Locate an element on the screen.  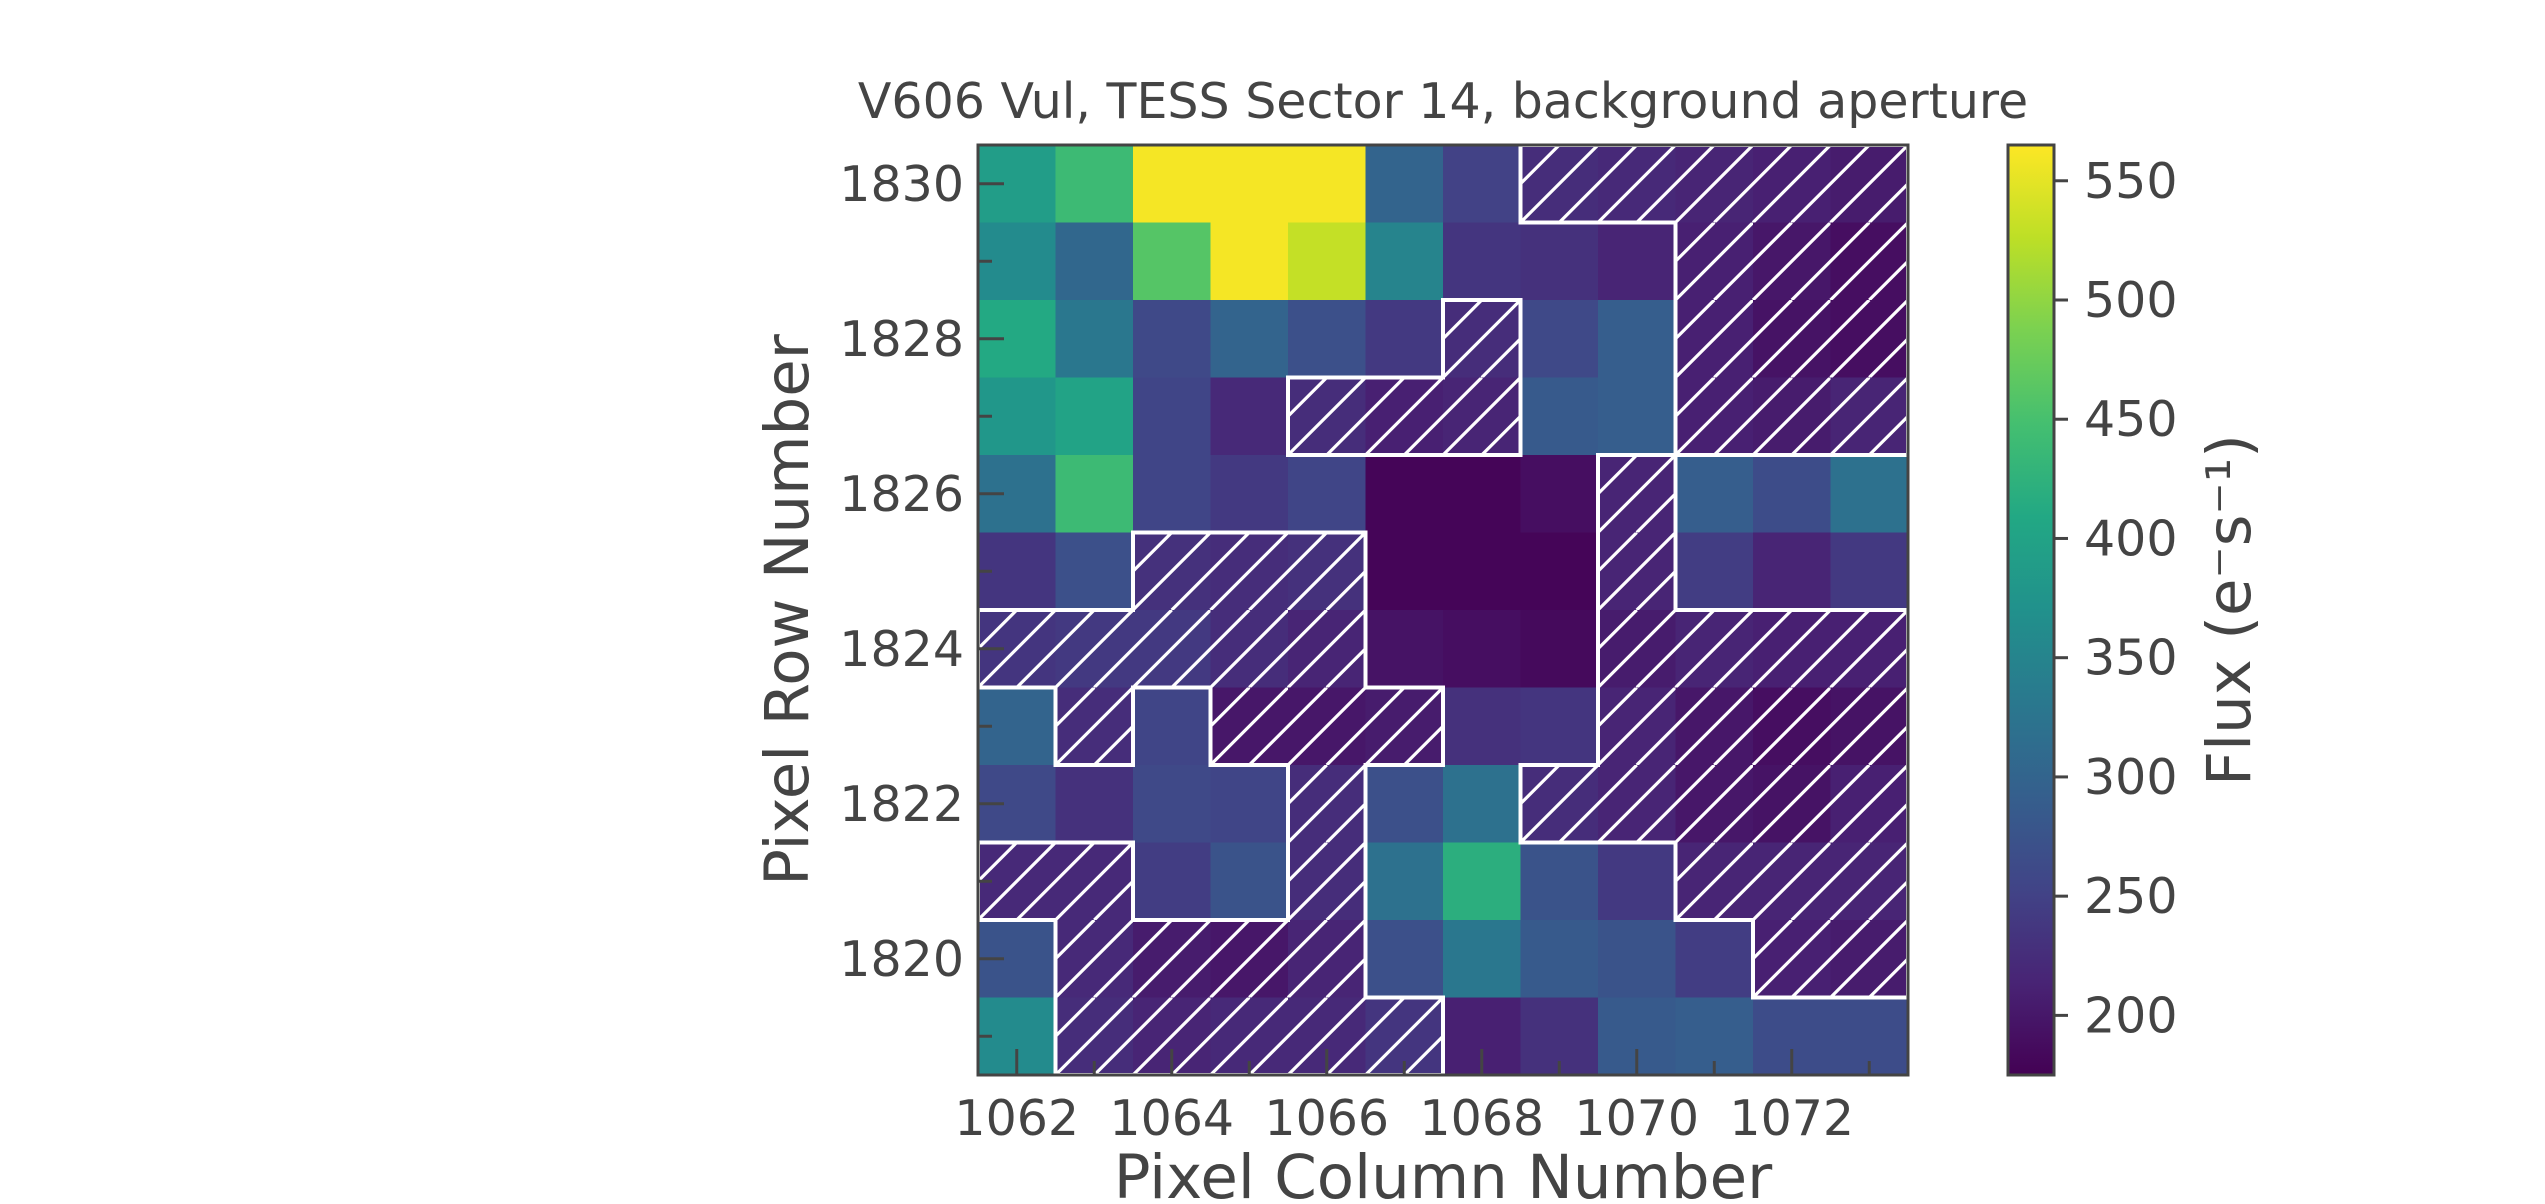
colorbar-tick-label: 450 is located at coordinates (2131, 419).